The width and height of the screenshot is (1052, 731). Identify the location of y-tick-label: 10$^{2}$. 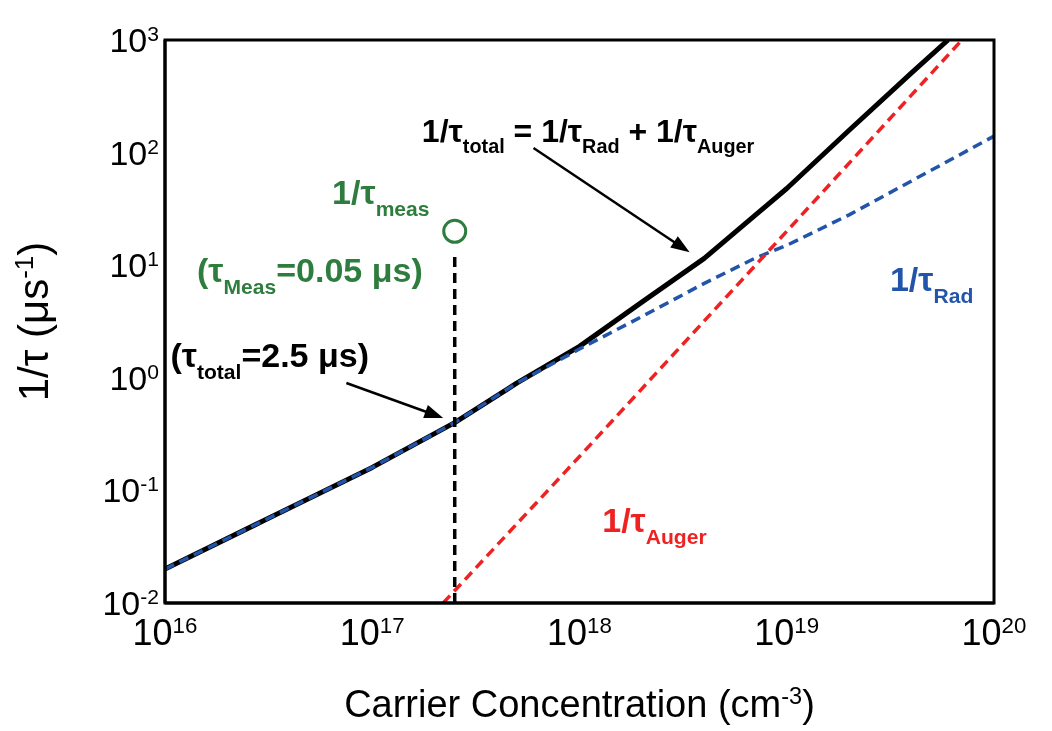
(134, 152).